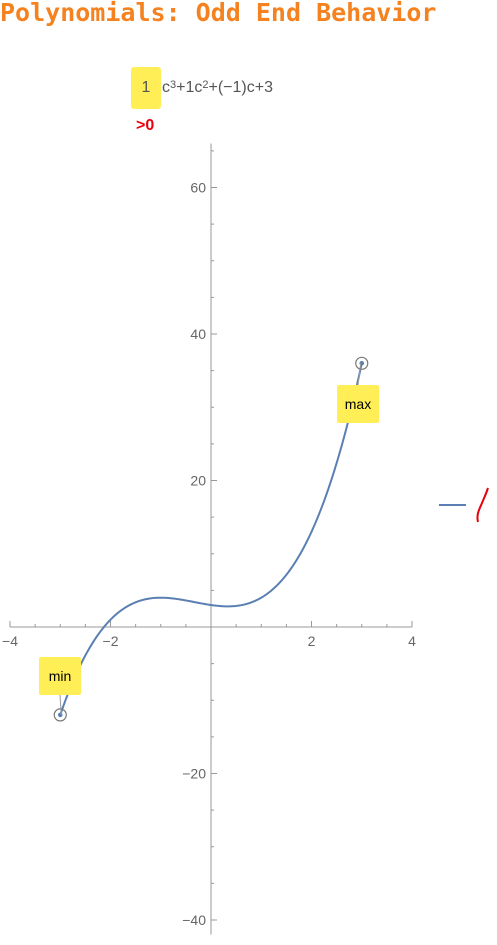  I want to click on min-endpoint-point, so click(60, 715).